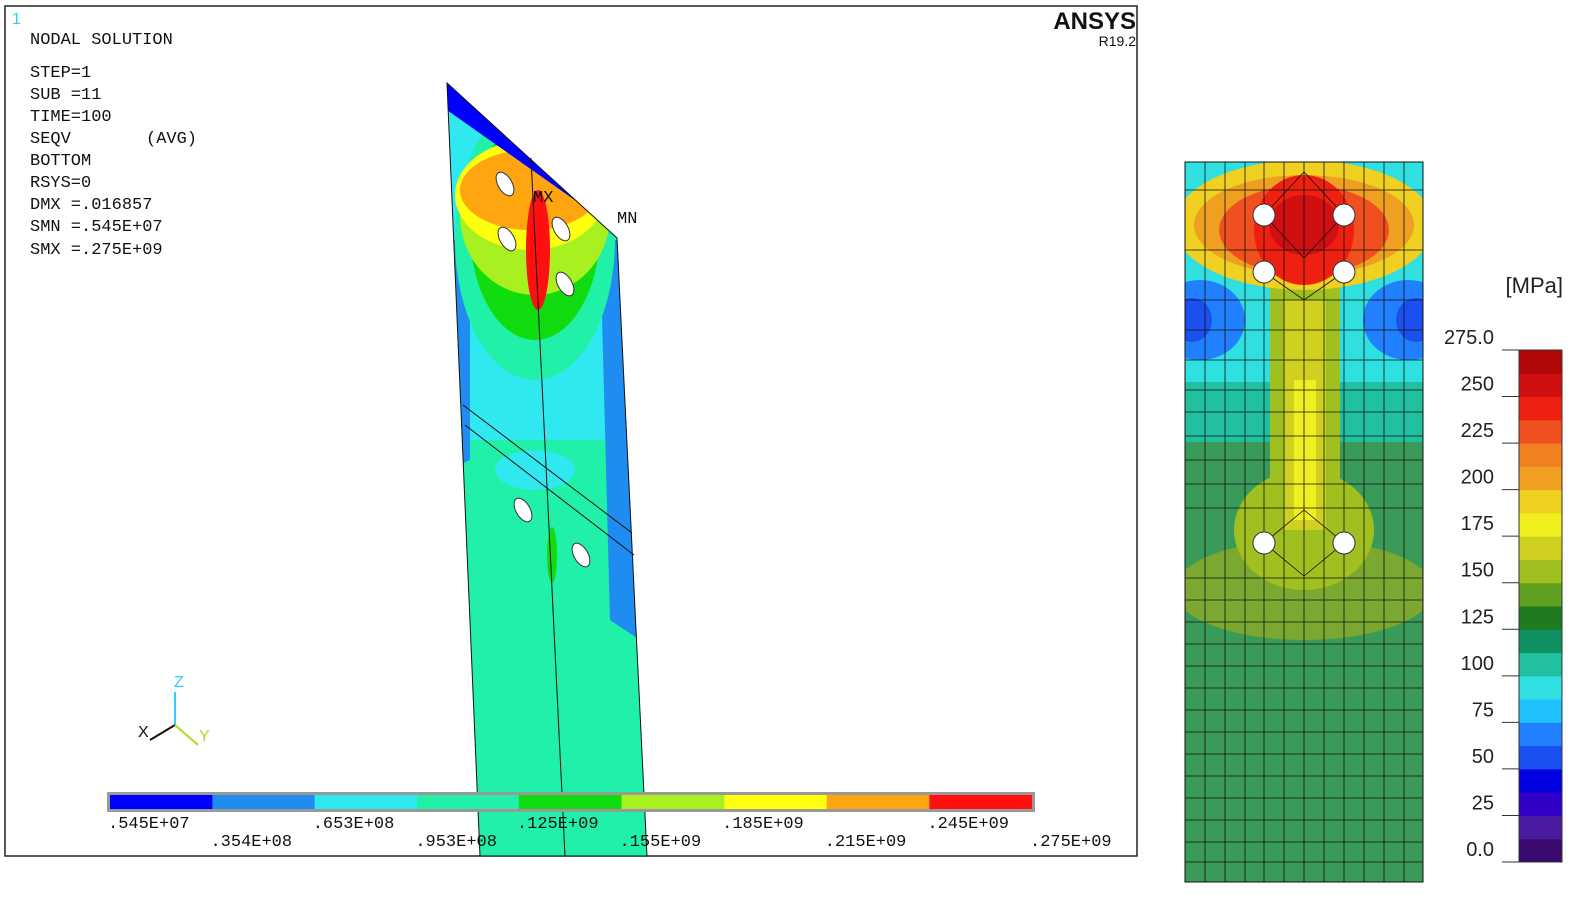  I want to click on colorbar-label: 25, so click(1483, 803).